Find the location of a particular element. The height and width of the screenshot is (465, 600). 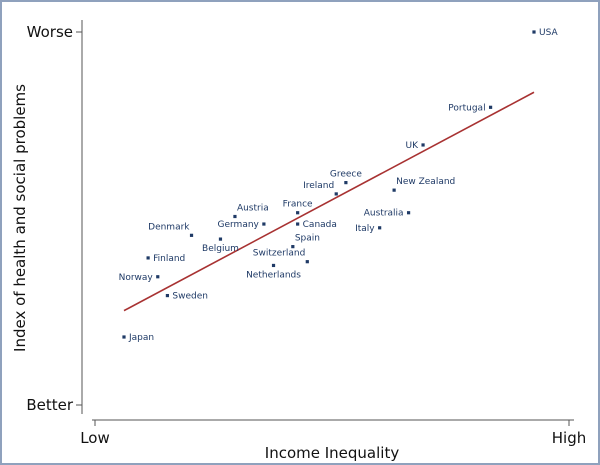

label-new-zealand: New Zealand is located at coordinates (425, 182).